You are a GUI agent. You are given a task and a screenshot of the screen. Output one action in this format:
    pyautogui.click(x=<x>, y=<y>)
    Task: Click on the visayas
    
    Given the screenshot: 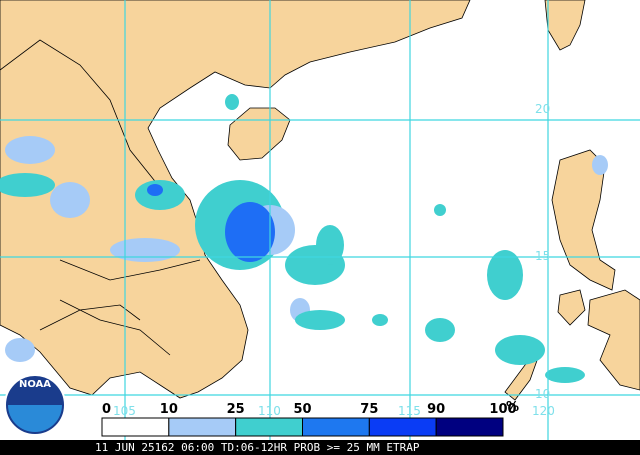 What is the action you would take?
    pyautogui.click(x=613, y=340)
    